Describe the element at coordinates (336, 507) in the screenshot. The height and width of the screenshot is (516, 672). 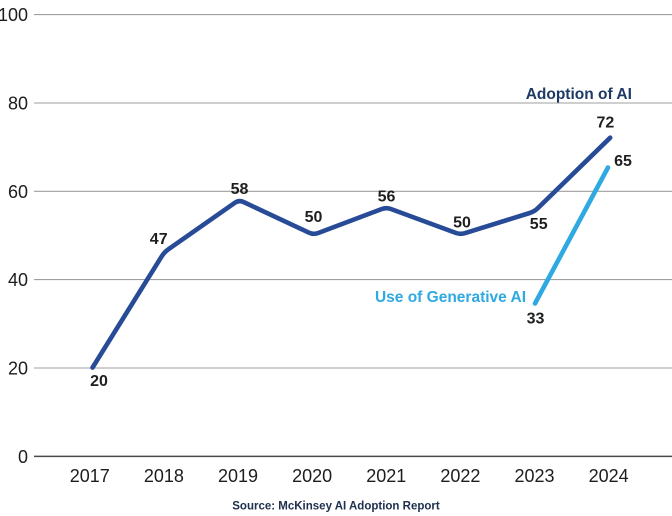
I see `svg-text:Source: McKinsey AI Adoption R: Source: McKinsey AI Adoption Report` at that location.